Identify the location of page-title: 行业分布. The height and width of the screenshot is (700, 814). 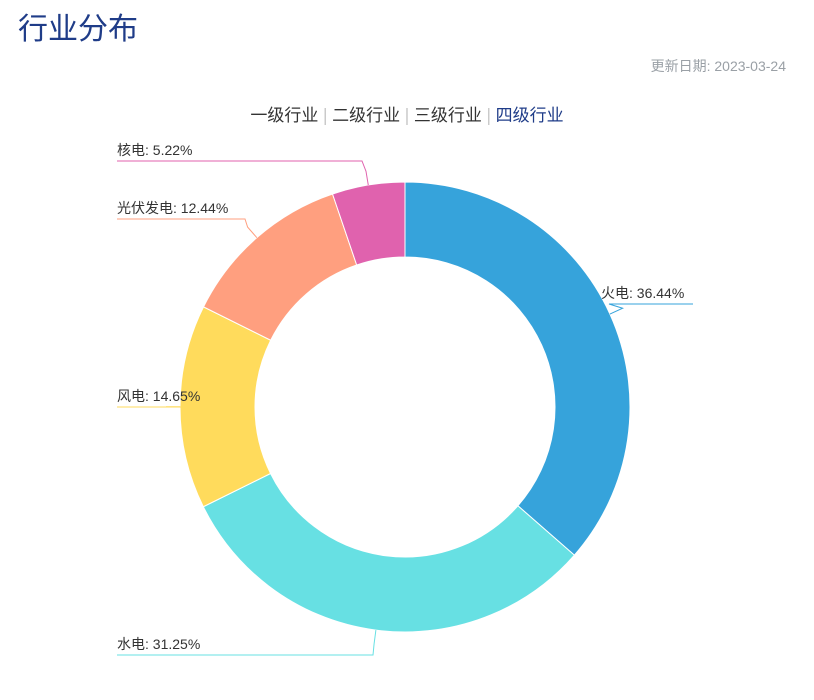
(78, 29).